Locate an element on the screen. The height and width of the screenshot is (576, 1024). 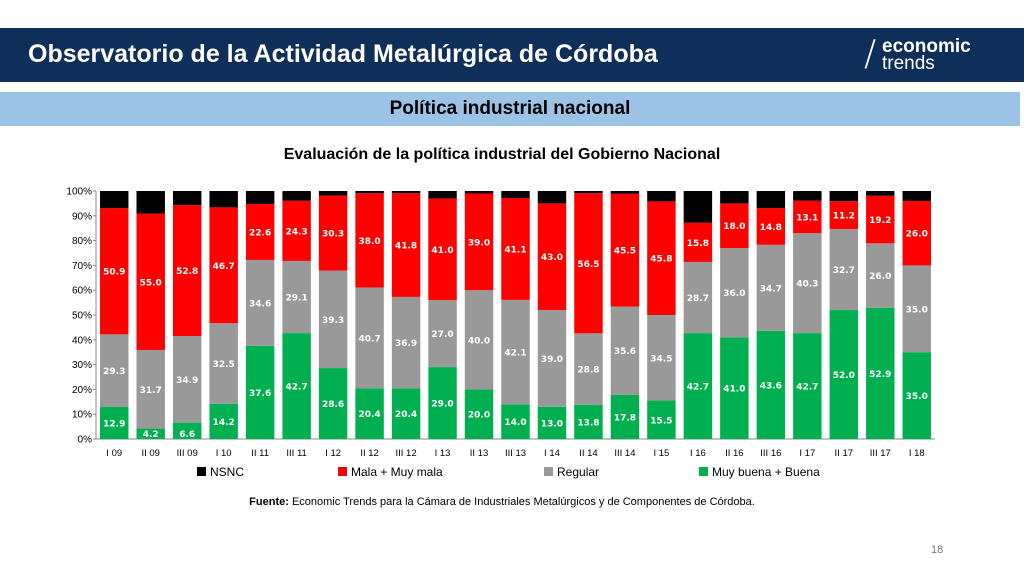
y-tick-label: 90% is located at coordinates (82, 216).